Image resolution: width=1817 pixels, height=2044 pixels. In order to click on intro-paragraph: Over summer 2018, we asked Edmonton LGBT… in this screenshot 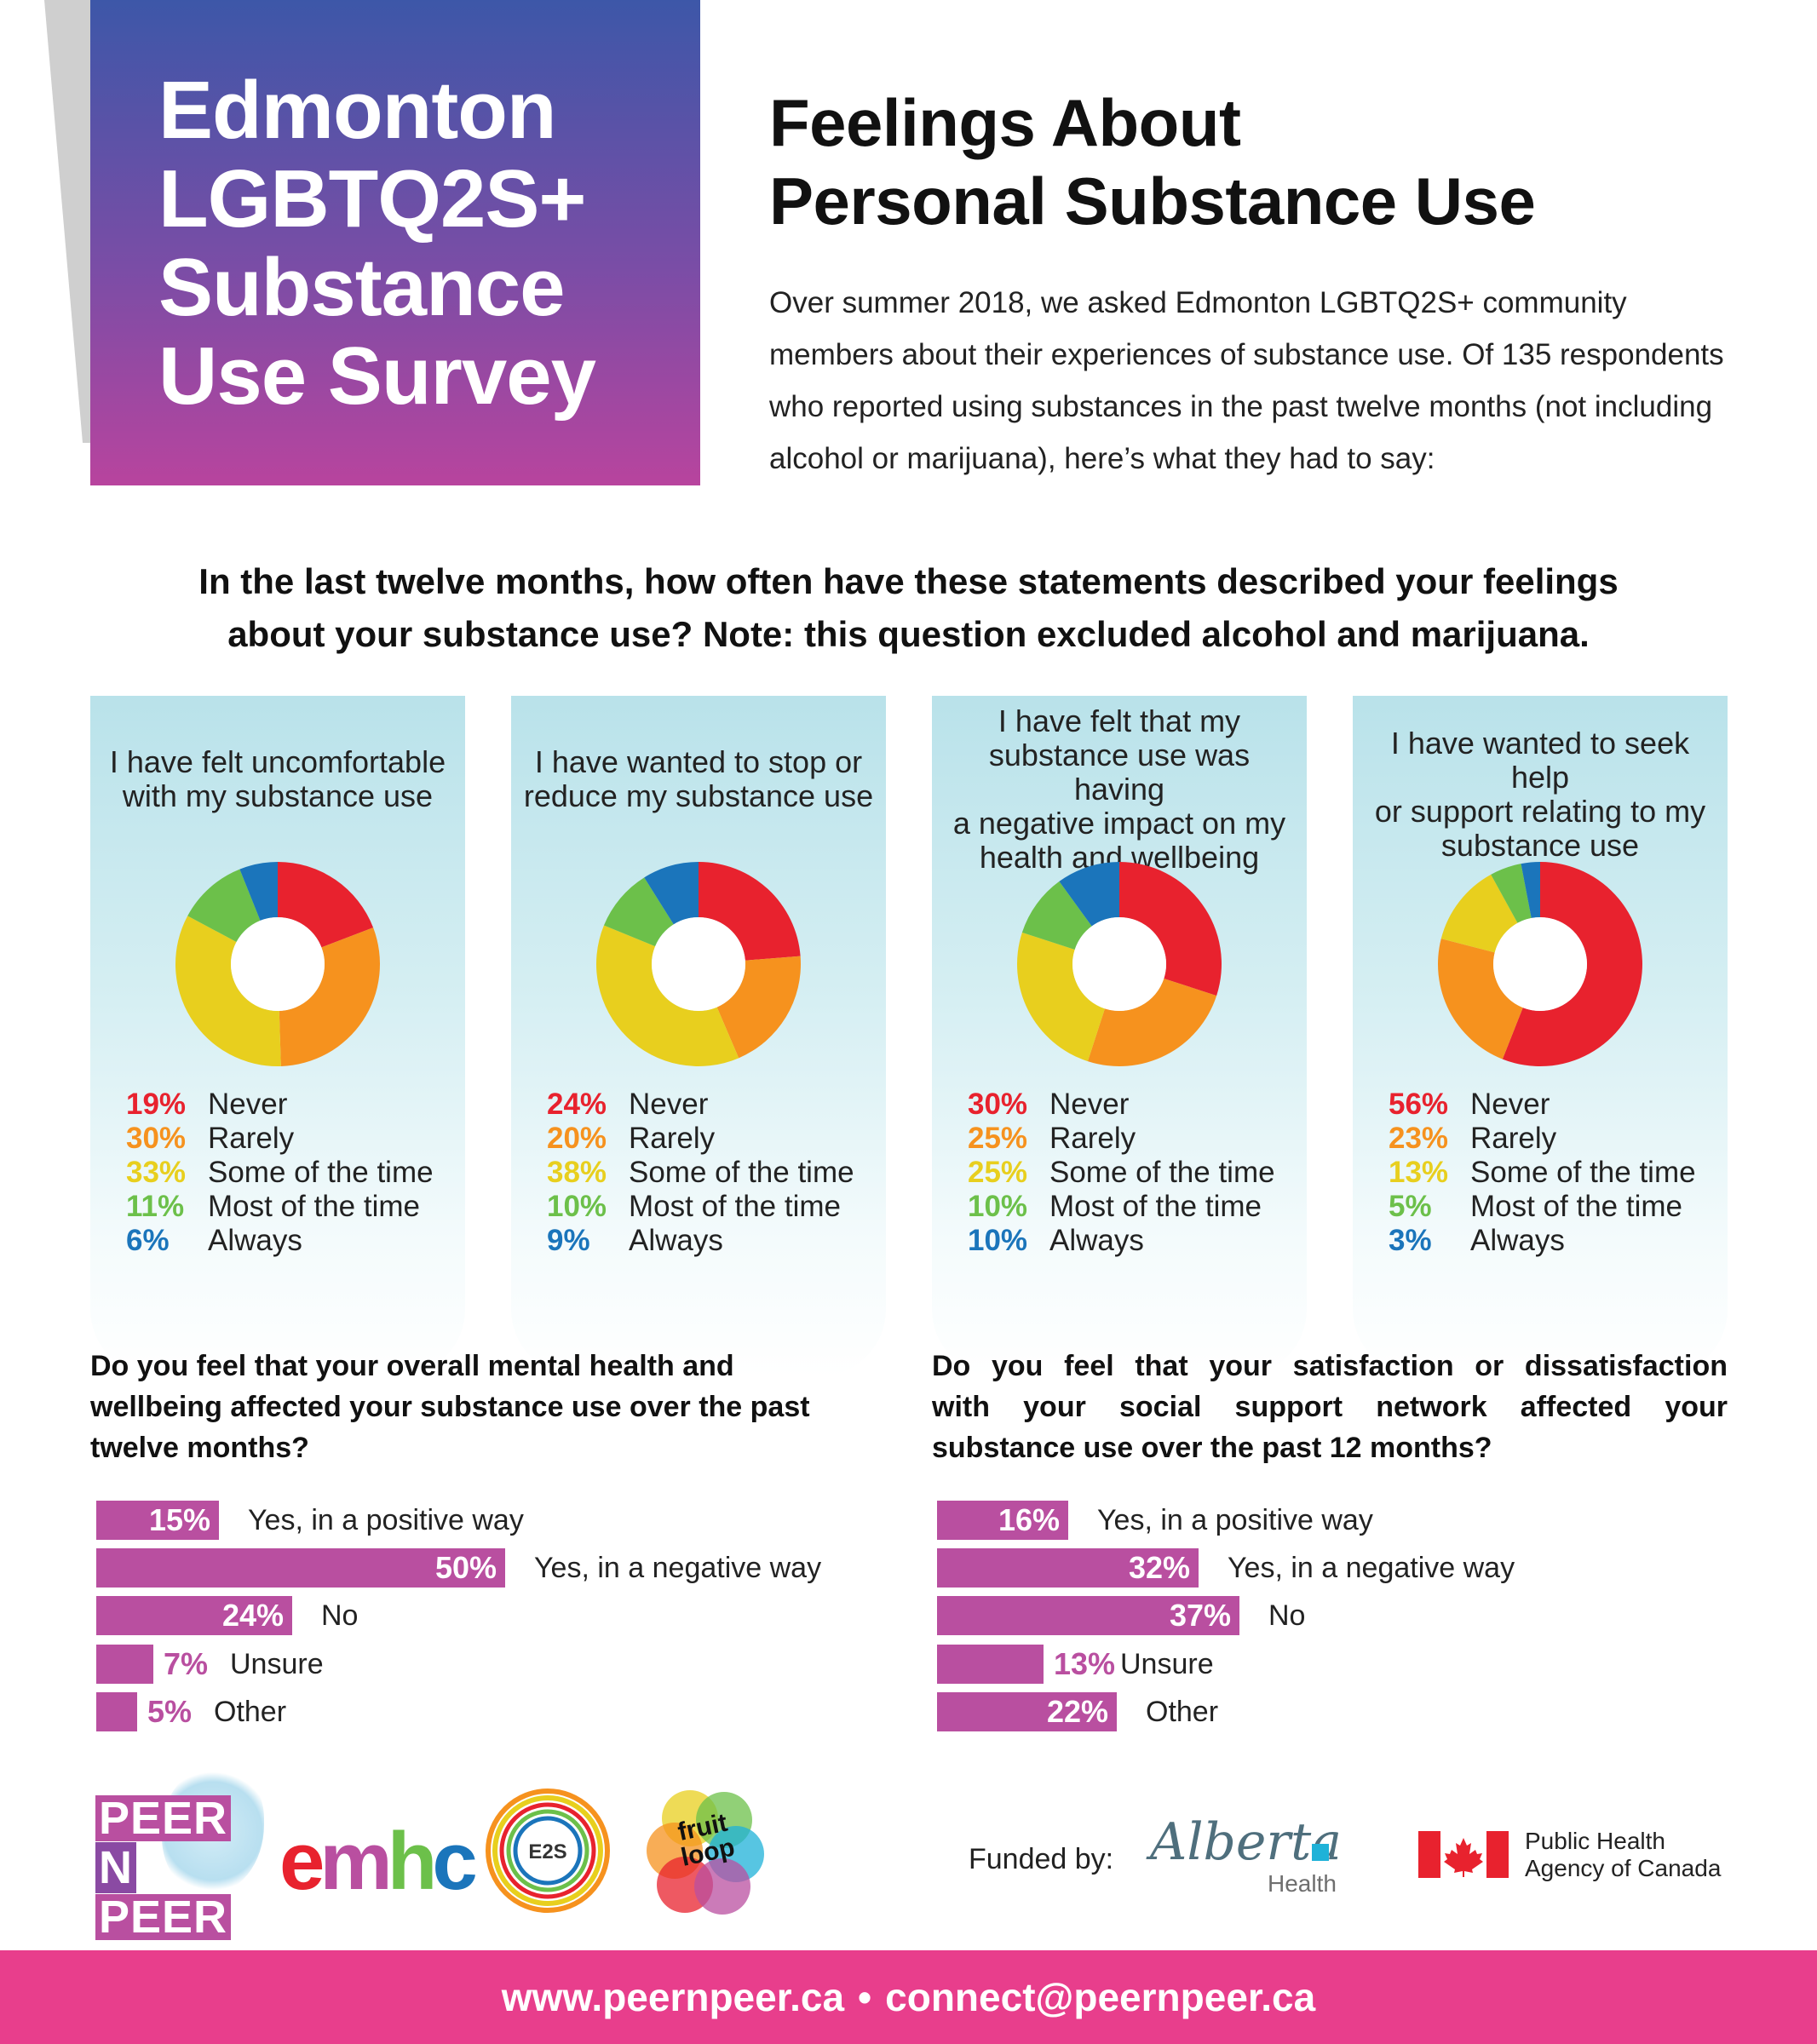, I will do `click(1246, 380)`.